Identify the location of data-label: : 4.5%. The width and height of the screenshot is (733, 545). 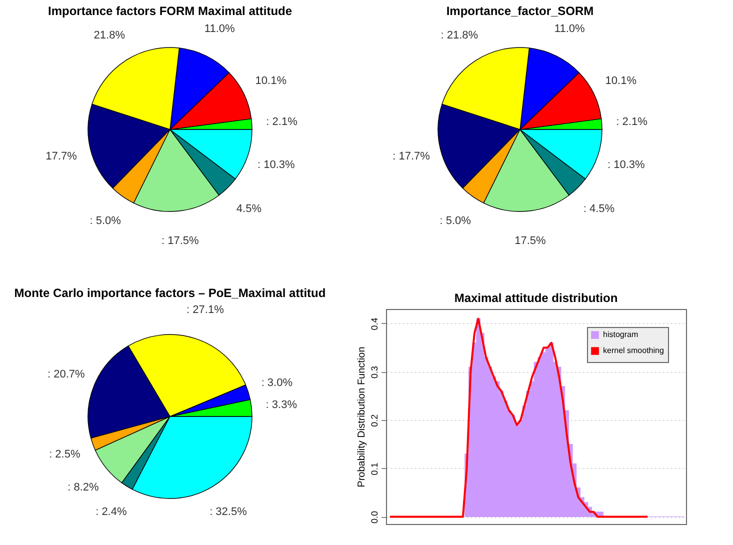
(599, 208).